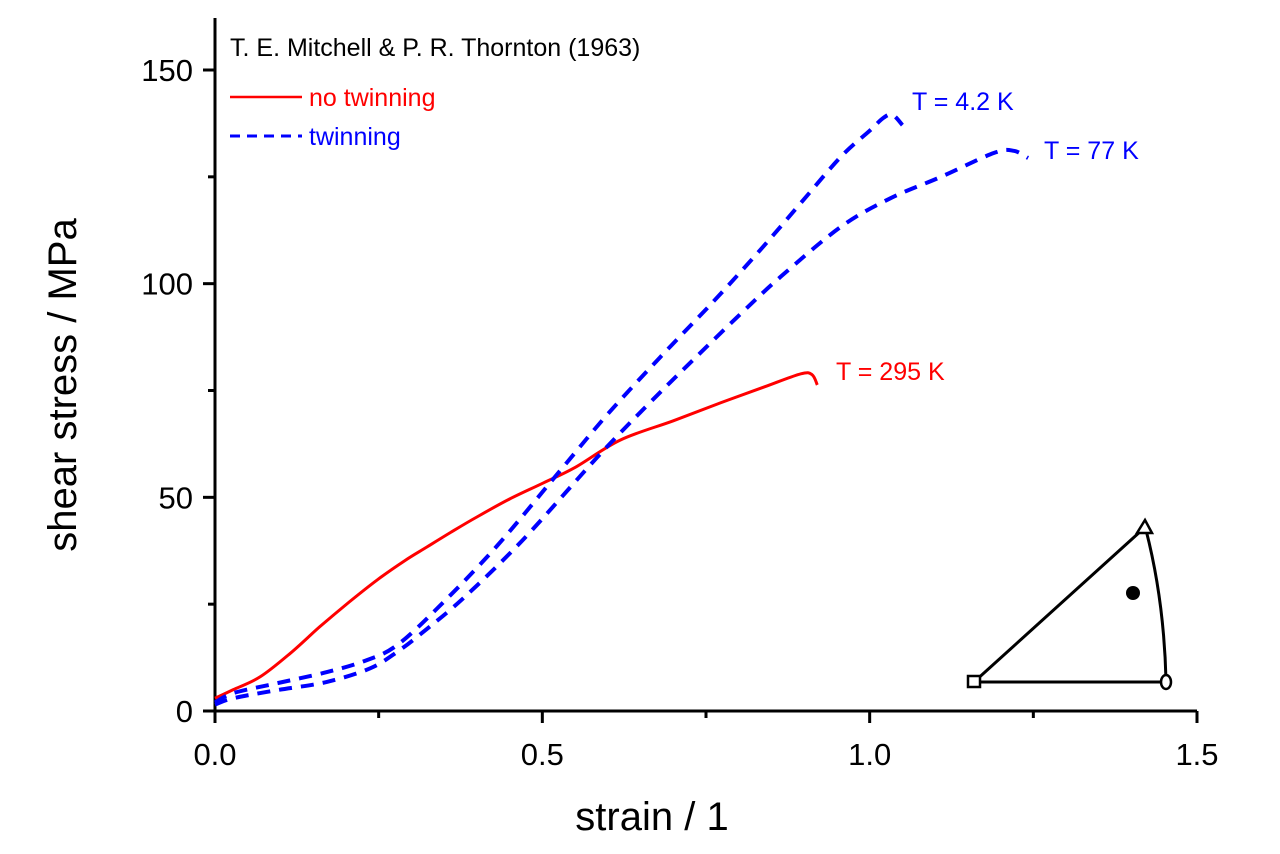 This screenshot has width=1280, height=854. Describe the element at coordinates (167, 70) in the screenshot. I see `y-tick-label: 150` at that location.